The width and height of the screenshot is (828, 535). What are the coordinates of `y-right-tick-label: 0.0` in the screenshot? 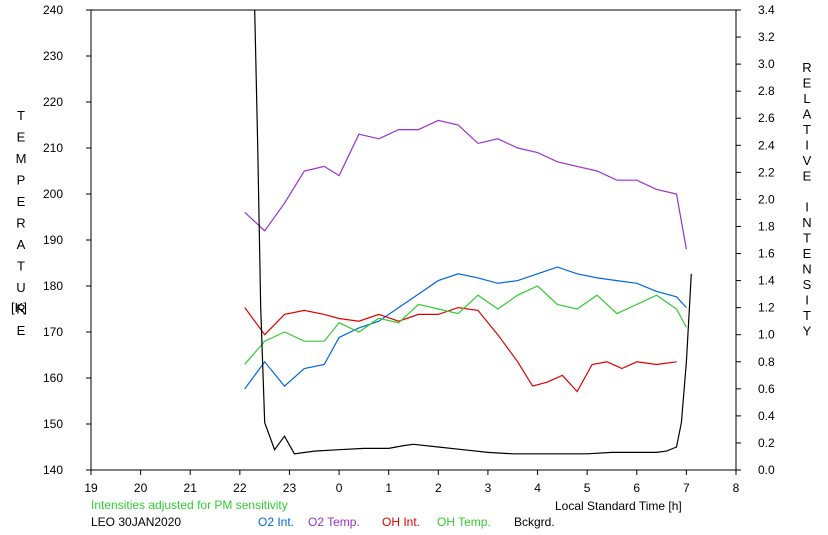 It's located at (766, 470).